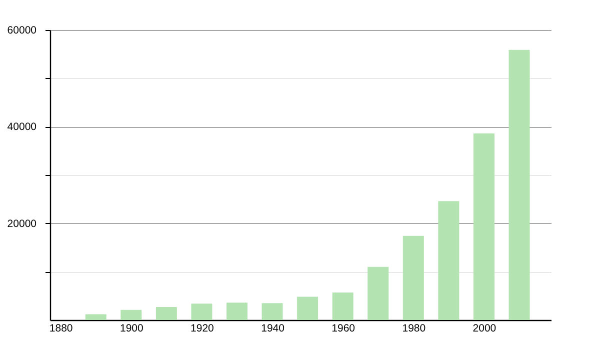  What do you see at coordinates (414, 328) in the screenshot?
I see `x-tick-label: 1980` at bounding box center [414, 328].